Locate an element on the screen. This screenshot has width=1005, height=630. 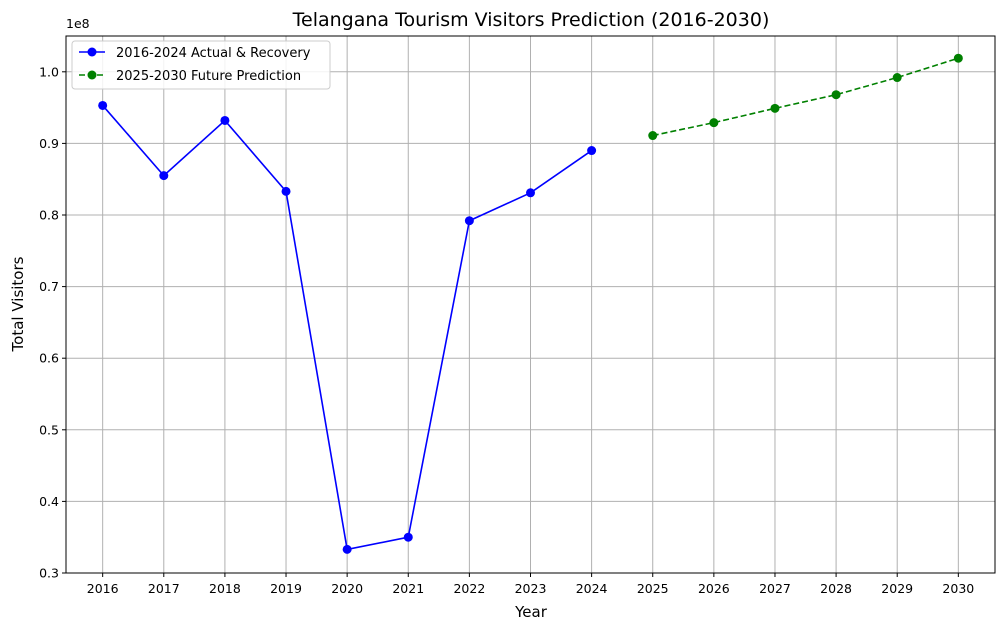
x-tick-label: 2017 is located at coordinates (164, 588).